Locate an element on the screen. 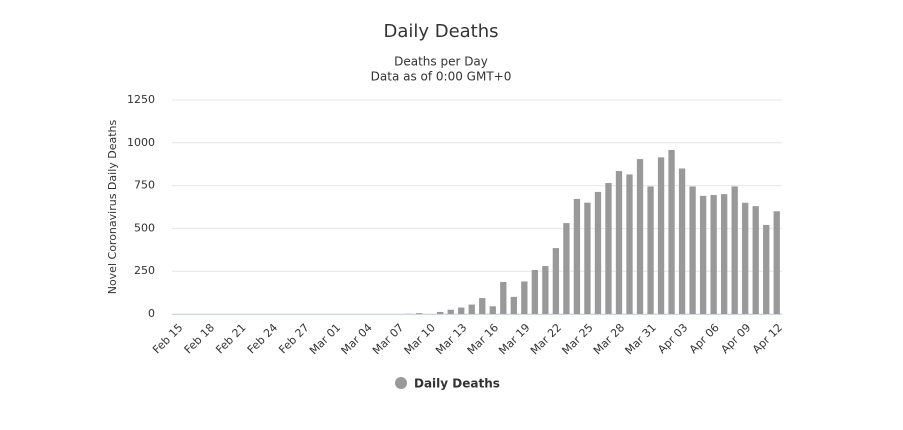  y-tick-label: 750 is located at coordinates (144, 185).